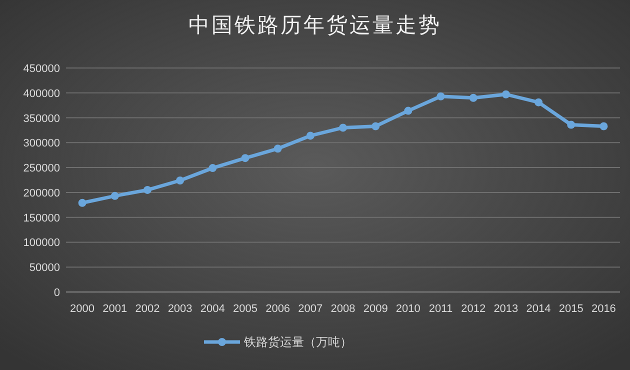 The image size is (630, 370). What do you see at coordinates (473, 309) in the screenshot?
I see `x-tick-label: 2012` at bounding box center [473, 309].